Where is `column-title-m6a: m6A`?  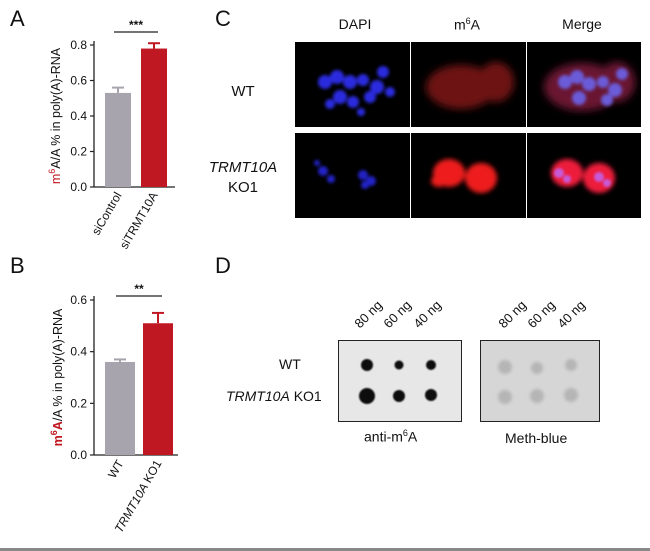 column-title-m6a: m6A is located at coordinates (467, 24).